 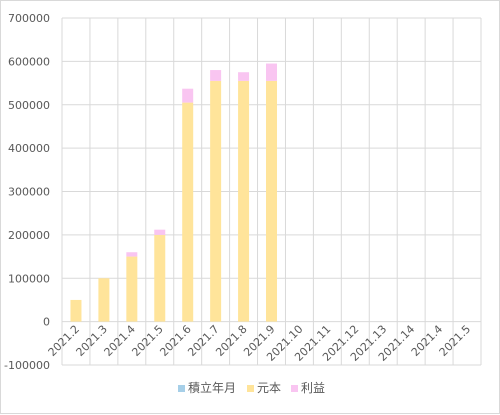 I want to click on legend-label: 積立年月, so click(x=212, y=387).